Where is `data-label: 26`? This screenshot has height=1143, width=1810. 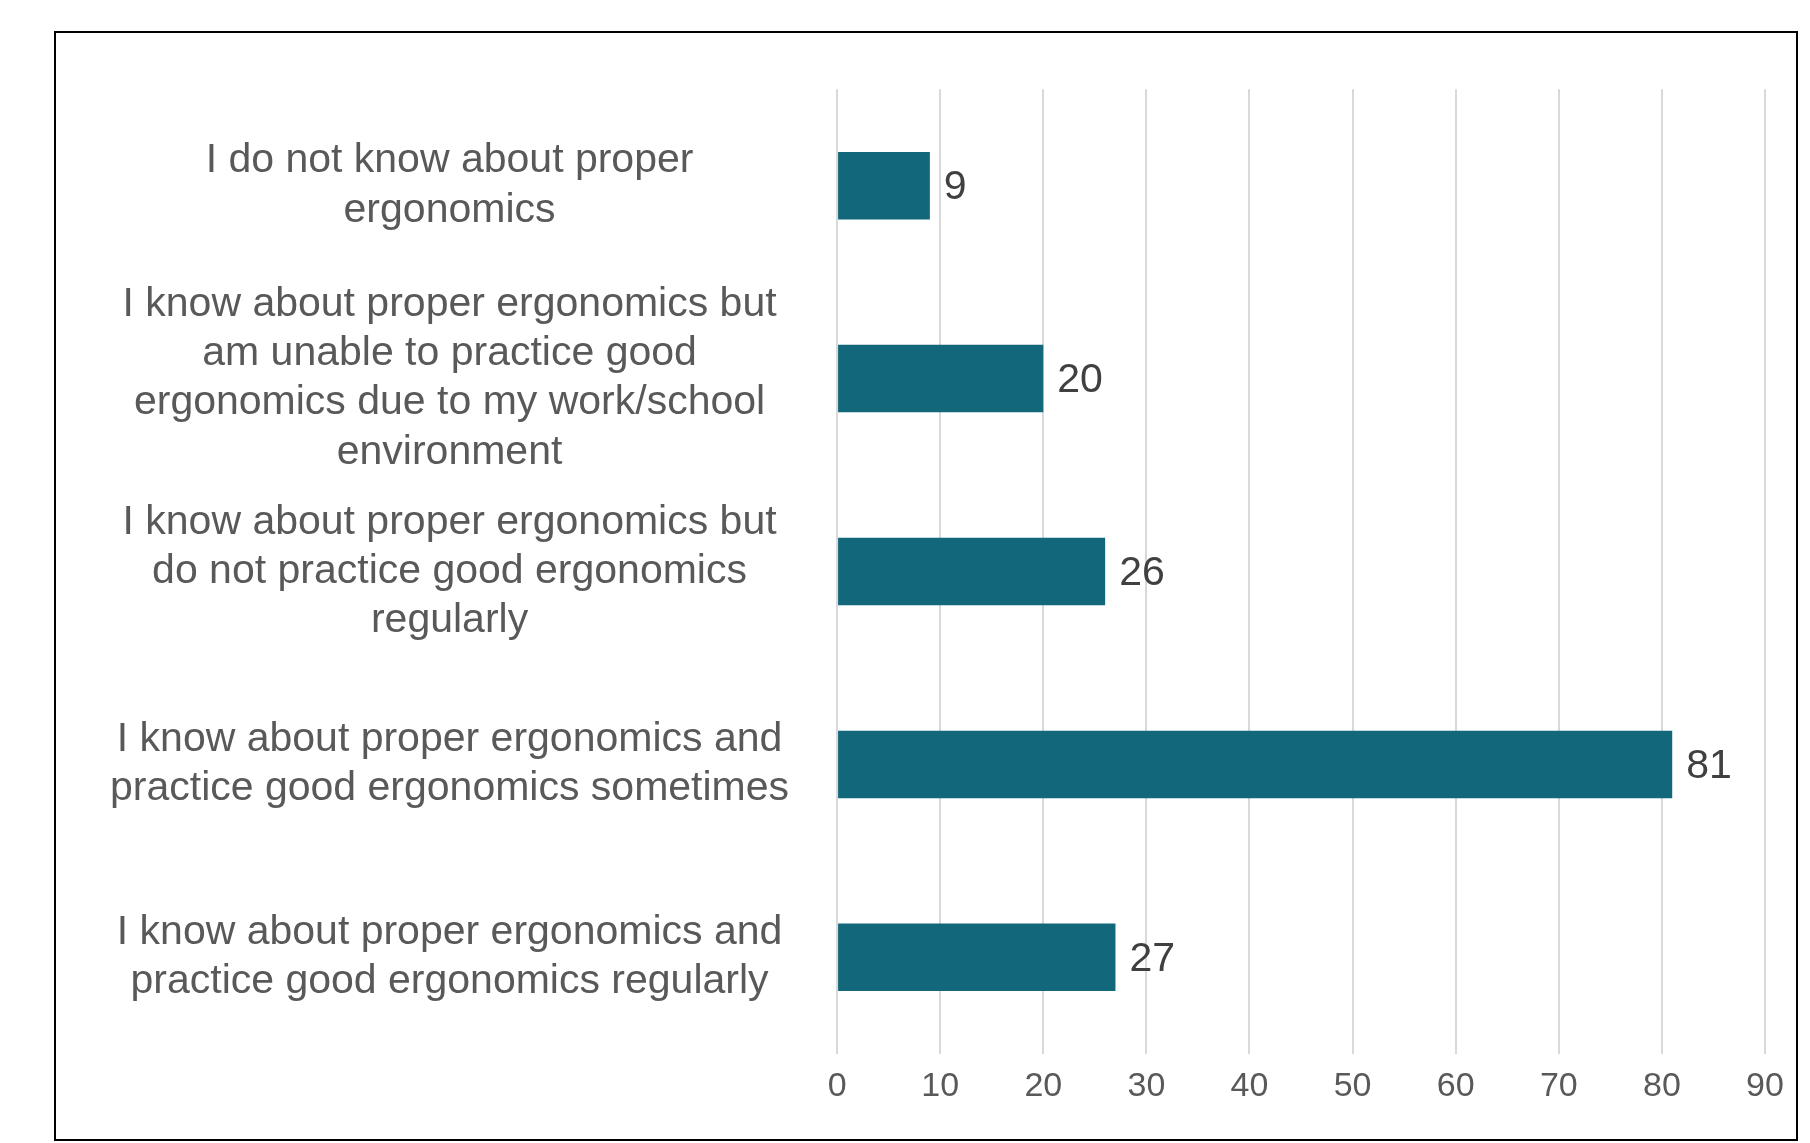 data-label: 26 is located at coordinates (1142, 570).